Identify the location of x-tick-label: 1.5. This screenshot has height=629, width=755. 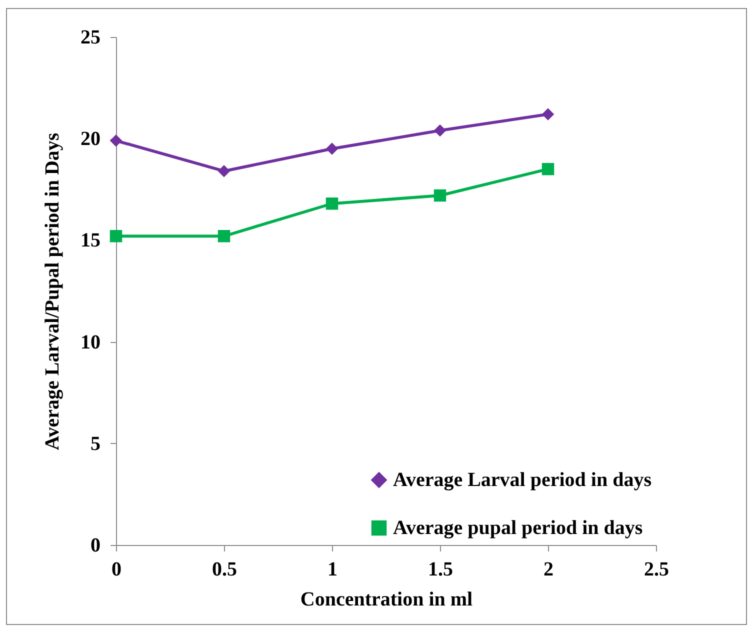
(440, 569).